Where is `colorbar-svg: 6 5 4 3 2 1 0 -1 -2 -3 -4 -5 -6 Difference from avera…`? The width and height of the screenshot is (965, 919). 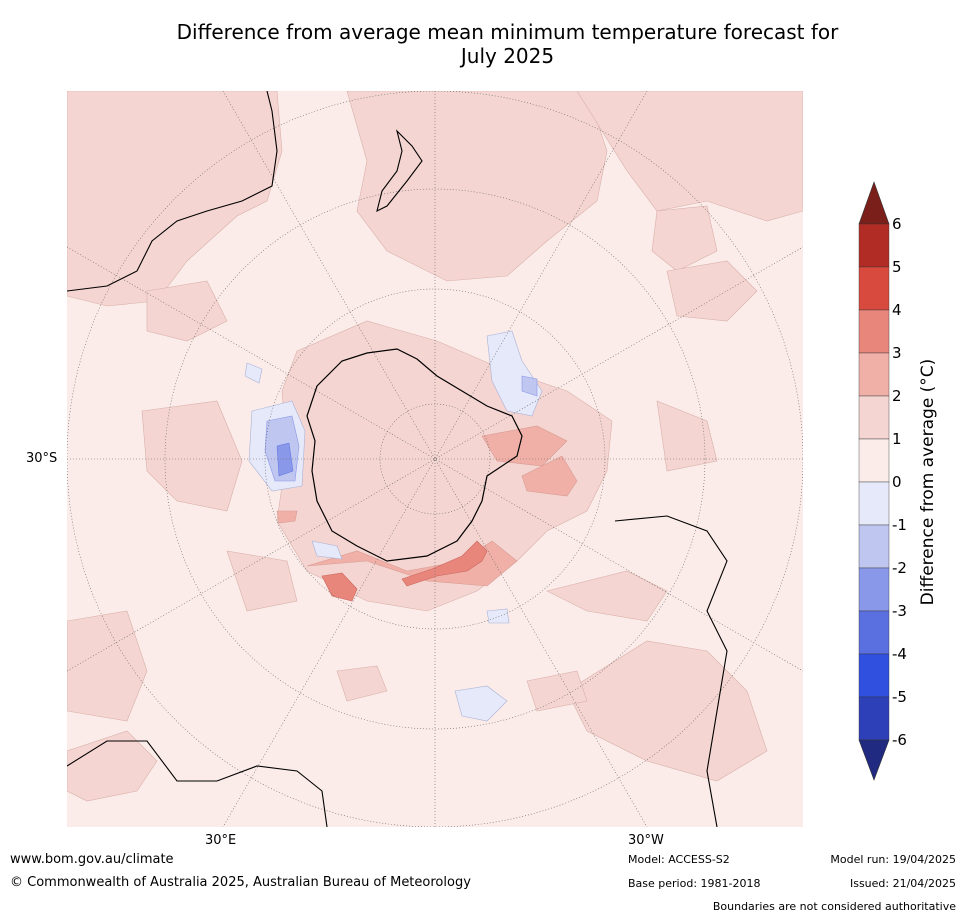 colorbar-svg: 6 5 4 3 2 1 0 -1 -2 -3 -4 -5 -6 Difference from avera… is located at coordinates (898, 481).